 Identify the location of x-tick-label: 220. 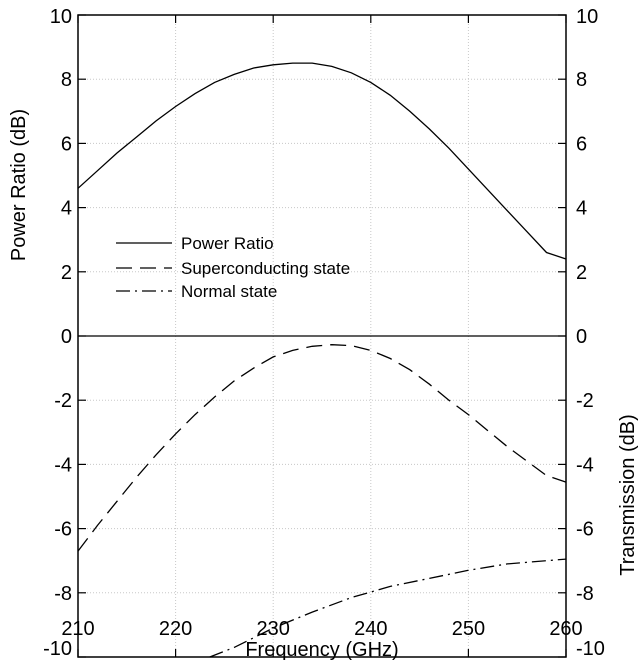
(175, 629).